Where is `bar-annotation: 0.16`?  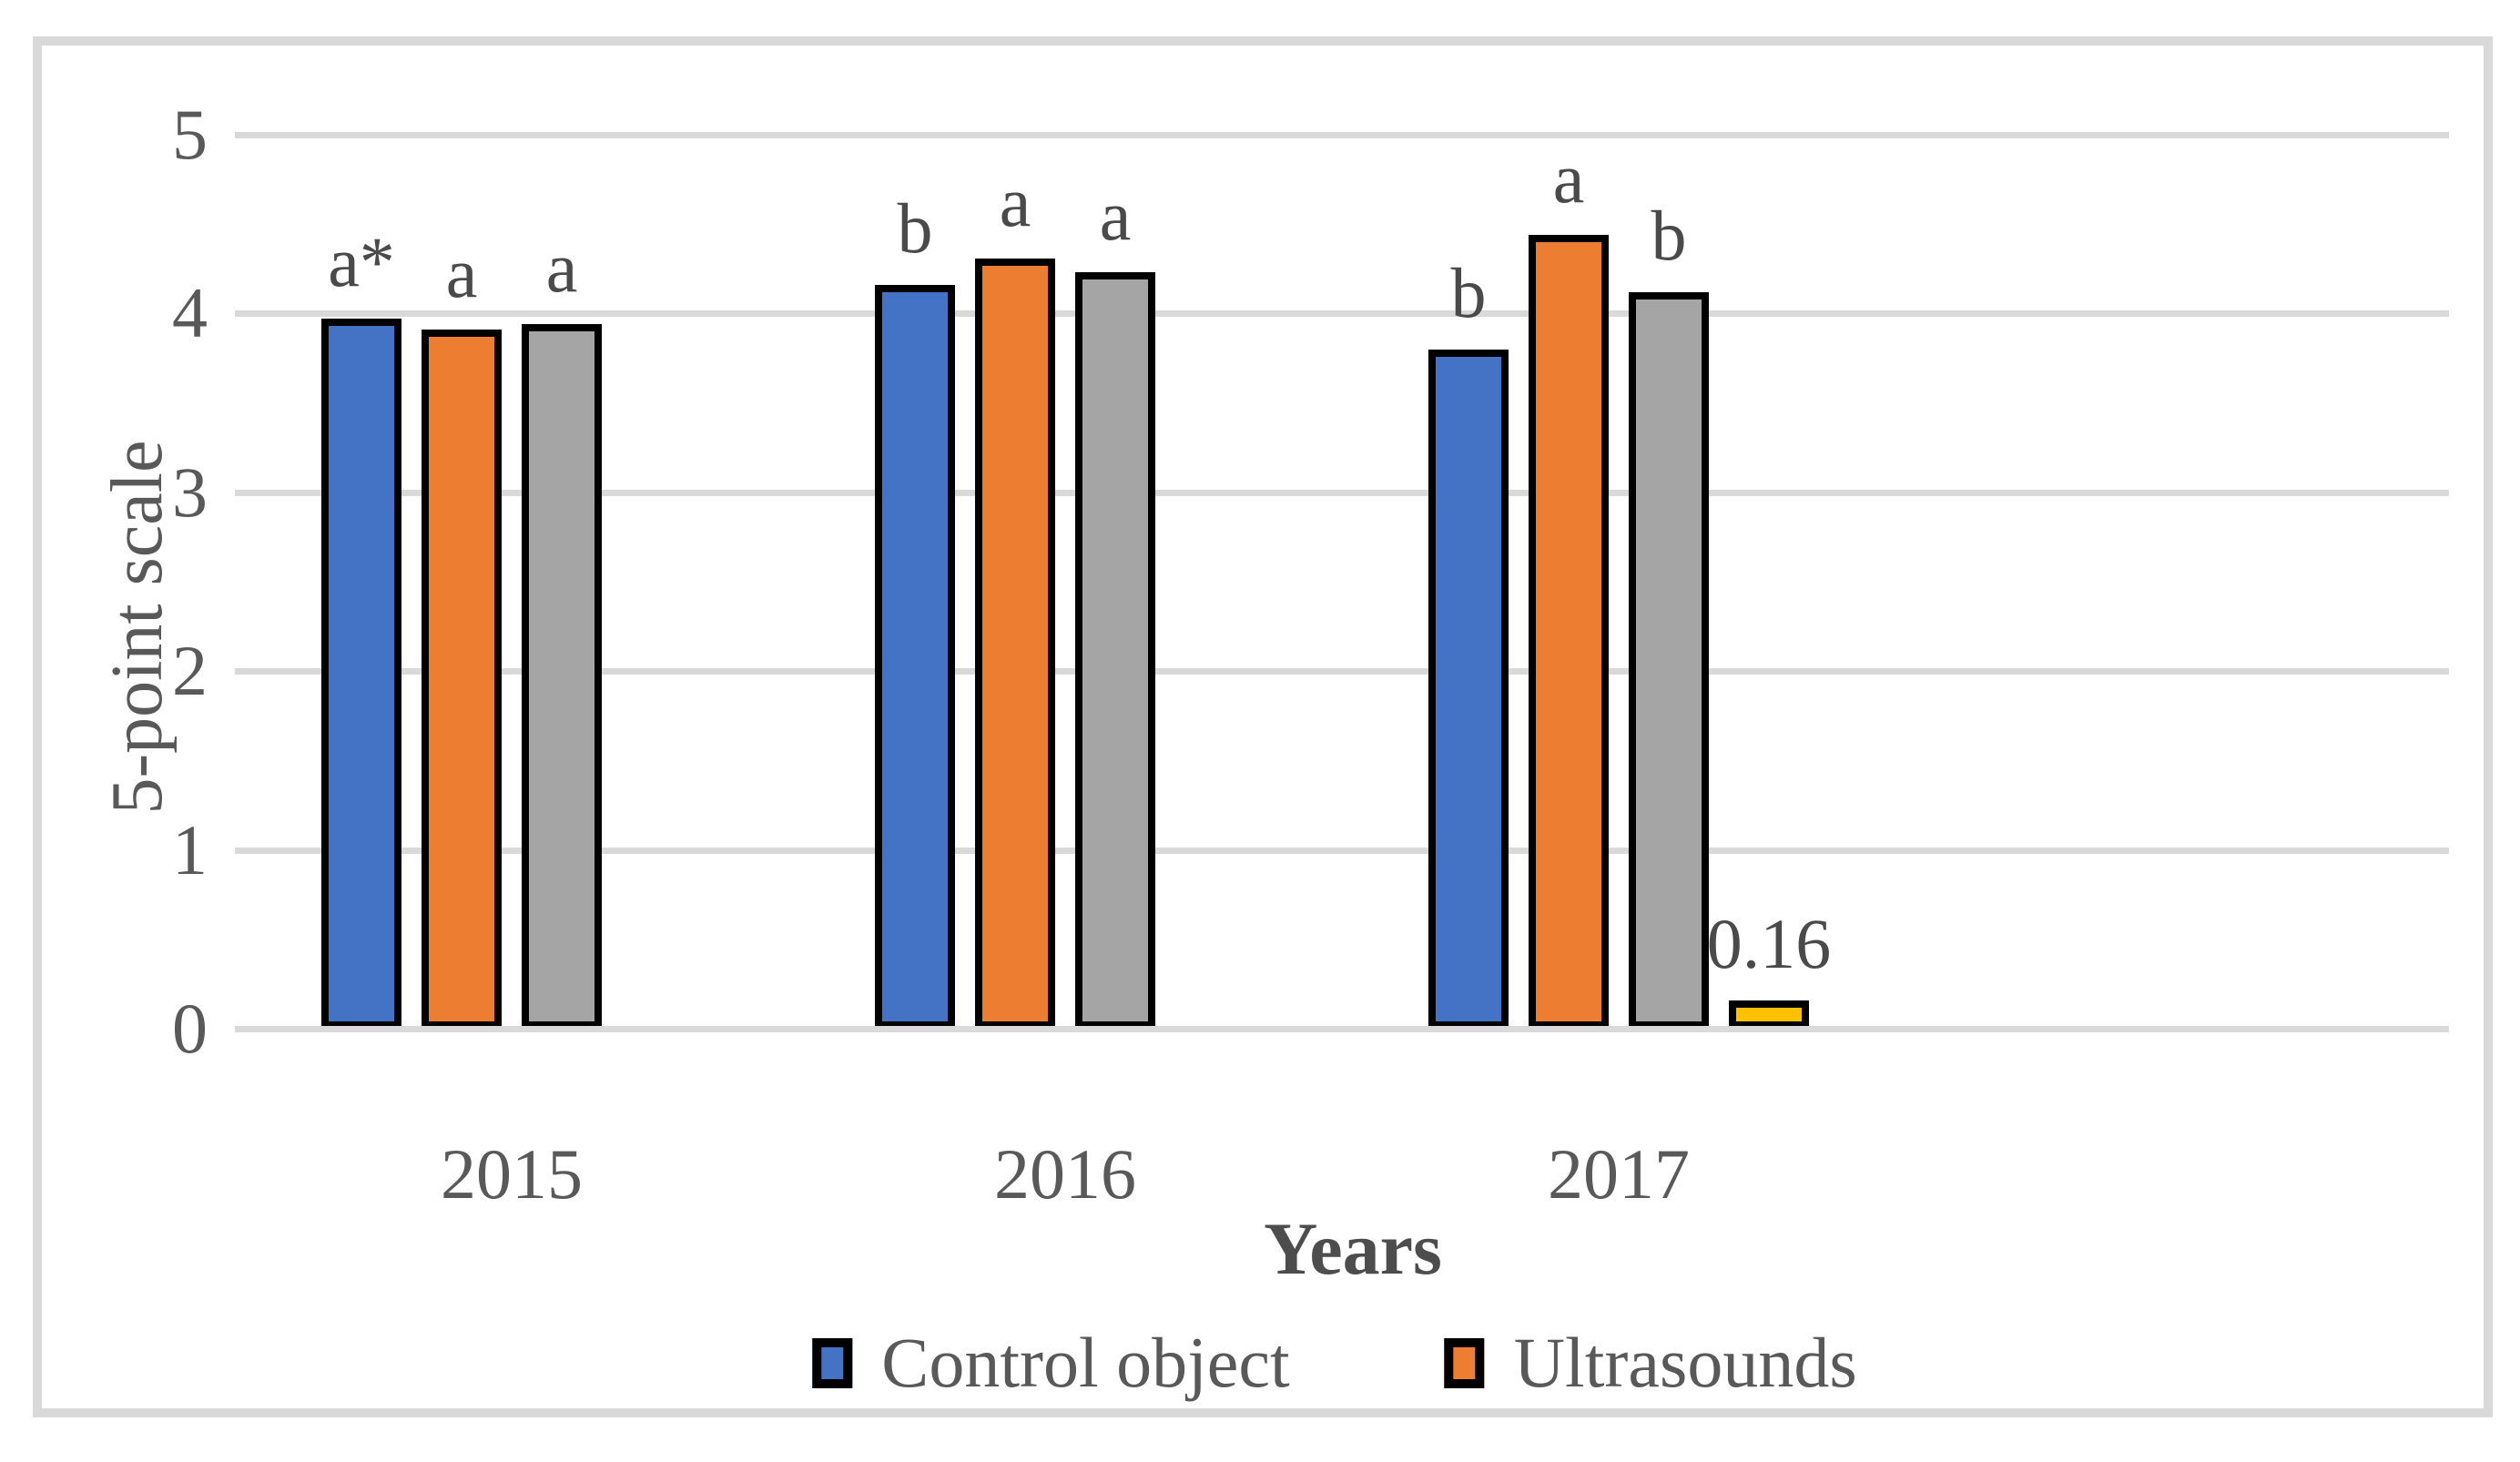
bar-annotation: 0.16 is located at coordinates (1769, 943).